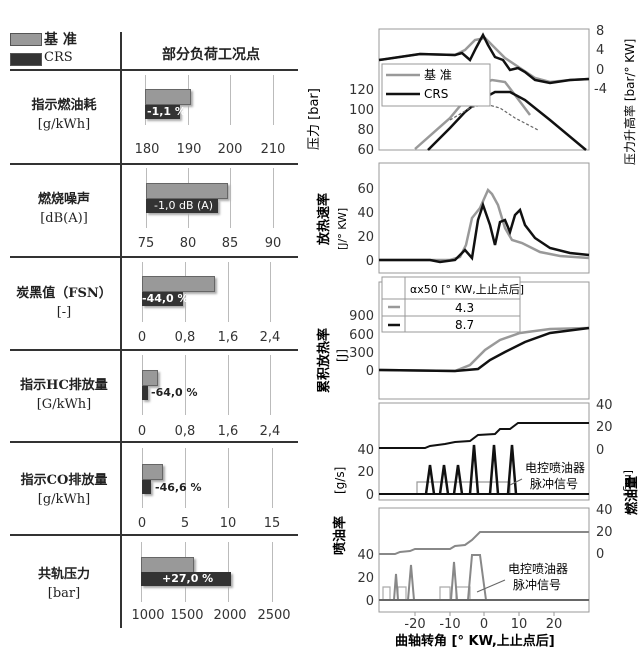  I want to click on svg-text: [g/s], so click(340, 480).